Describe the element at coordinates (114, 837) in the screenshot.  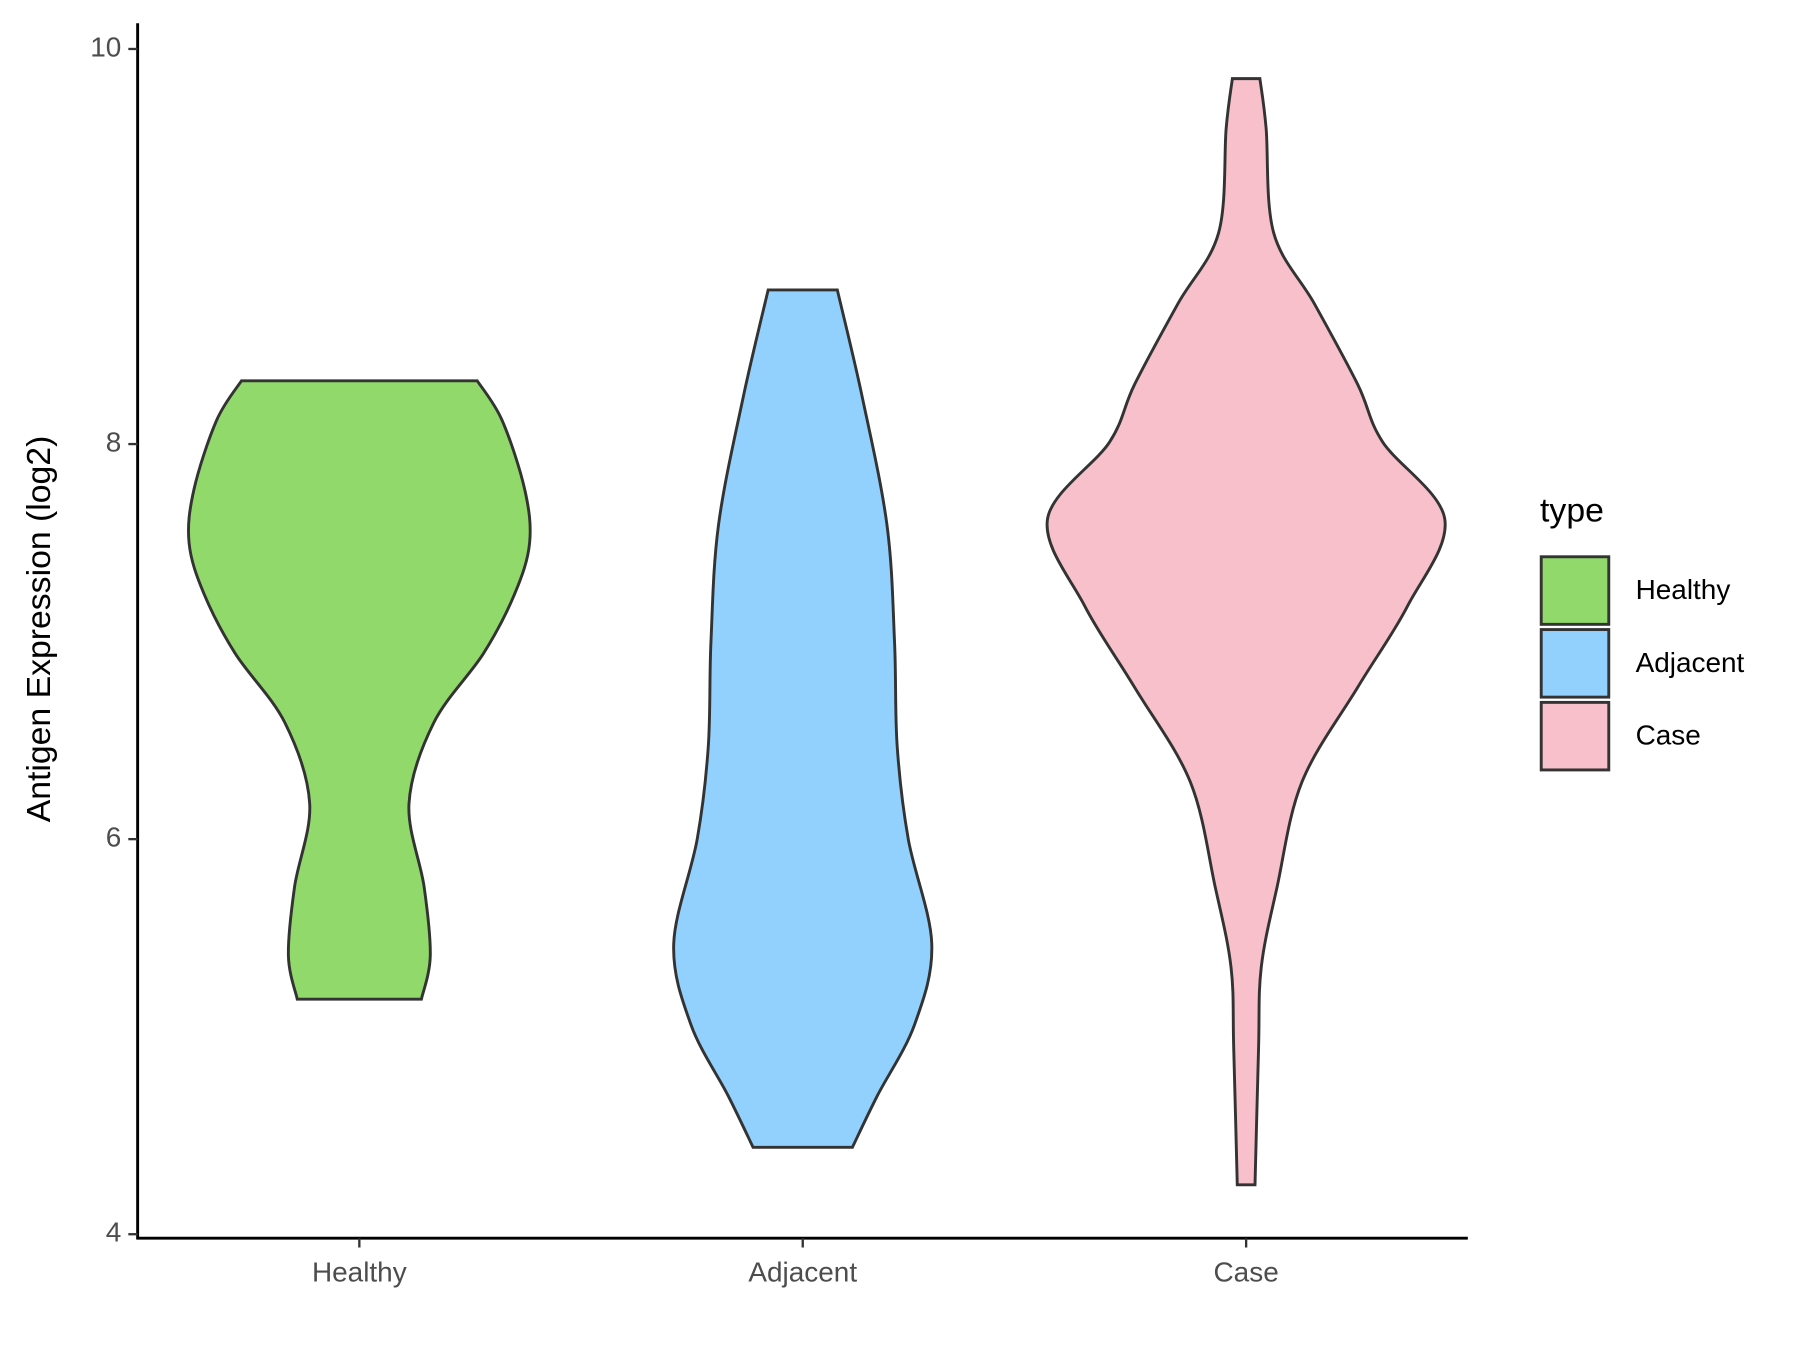
I see `y-tick-label: 6` at that location.